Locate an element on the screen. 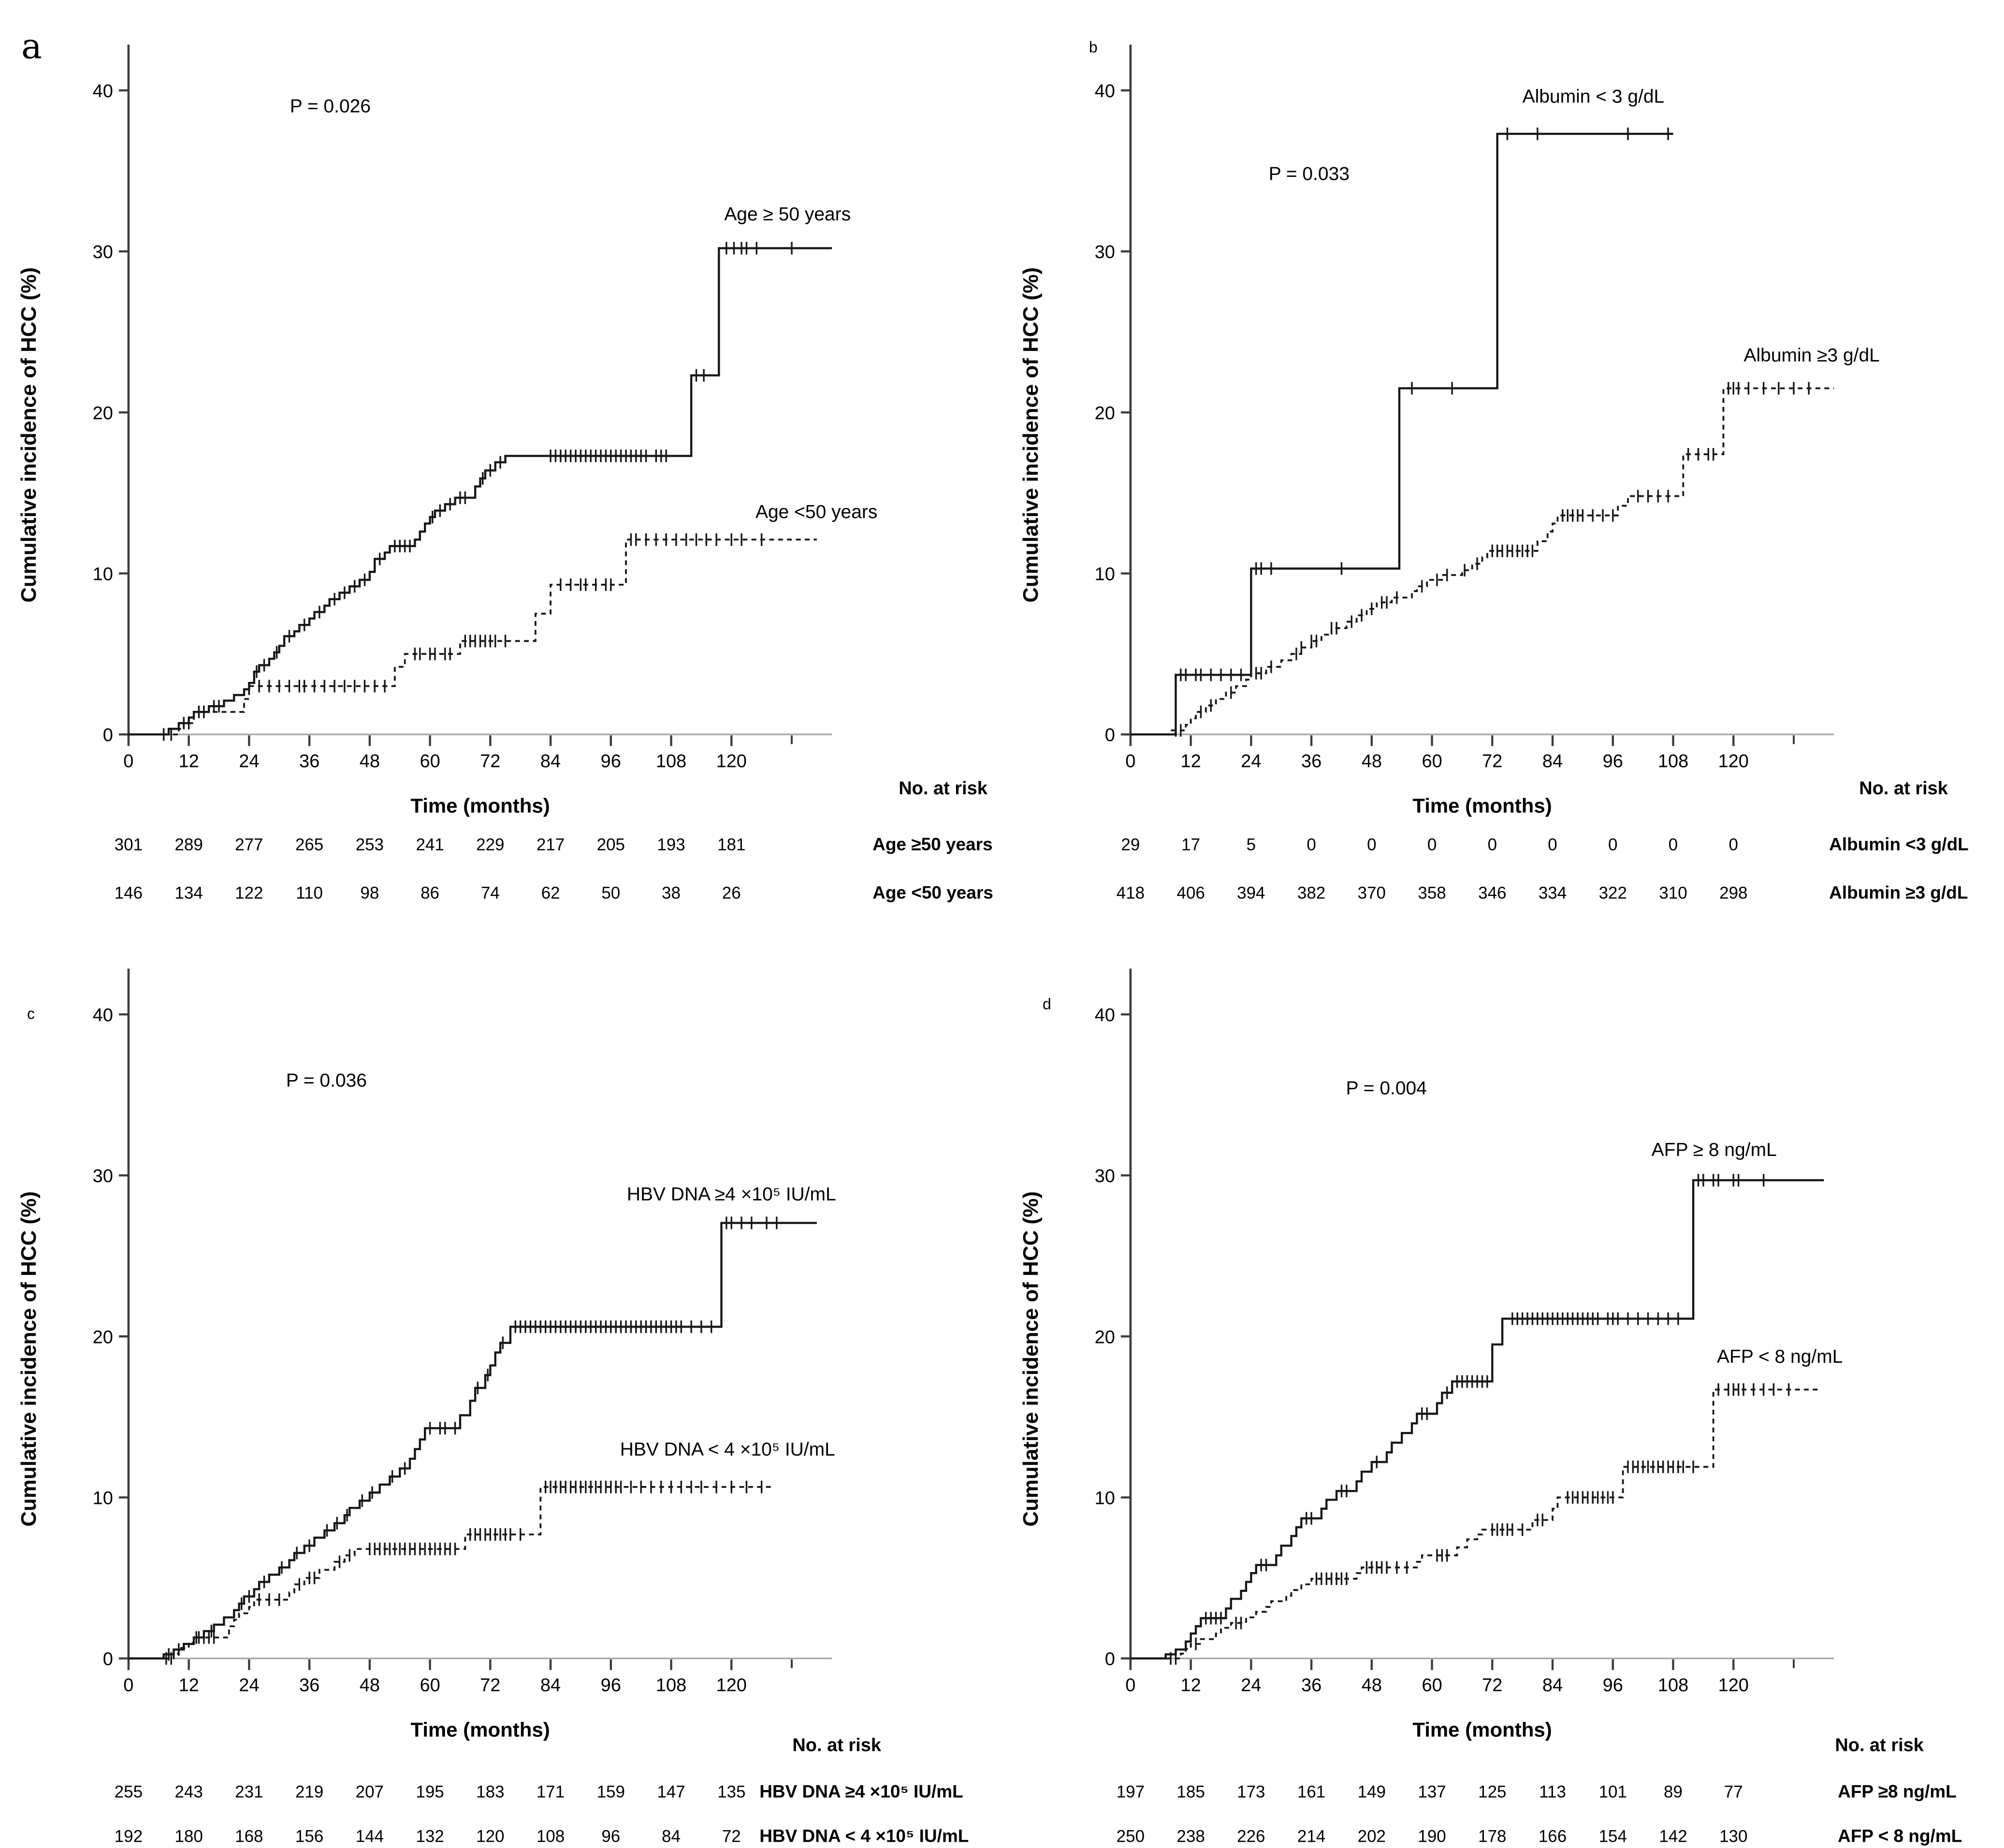 This screenshot has width=2004, height=1848. risk-count: 101 is located at coordinates (1613, 1792).